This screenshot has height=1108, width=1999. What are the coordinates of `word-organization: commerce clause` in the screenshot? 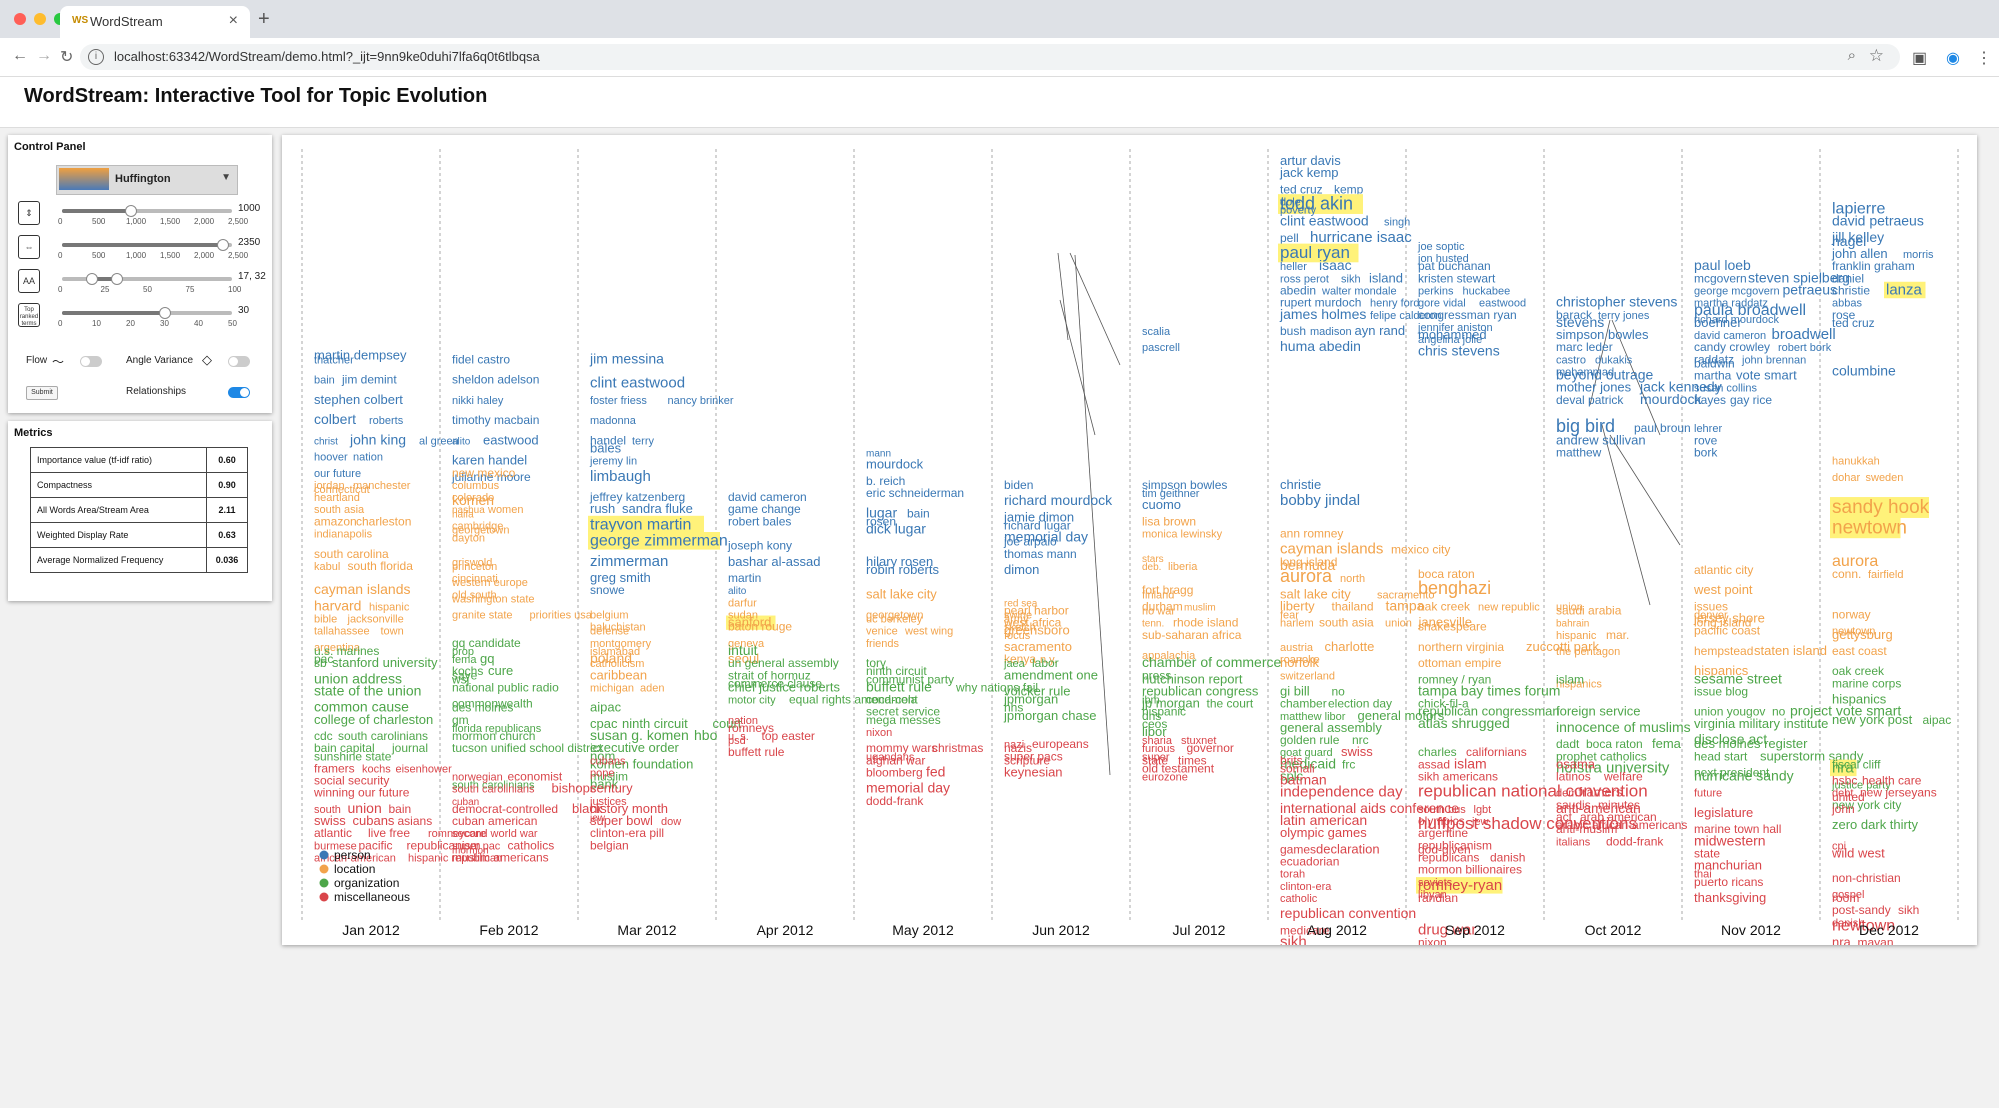 It's located at (775, 683).